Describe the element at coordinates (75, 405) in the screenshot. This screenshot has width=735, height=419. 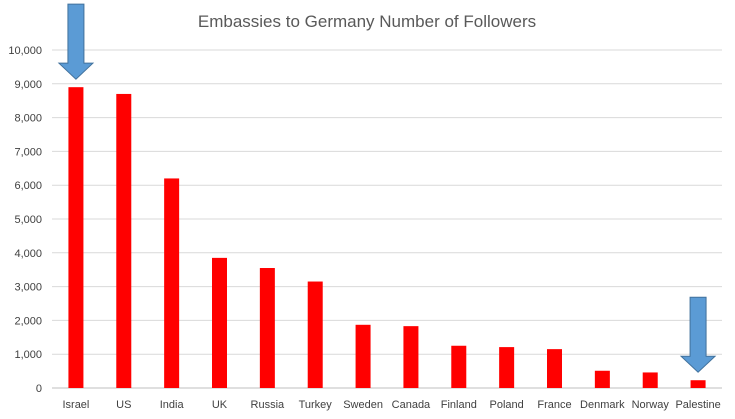
I see `x-category-label: Israel` at that location.